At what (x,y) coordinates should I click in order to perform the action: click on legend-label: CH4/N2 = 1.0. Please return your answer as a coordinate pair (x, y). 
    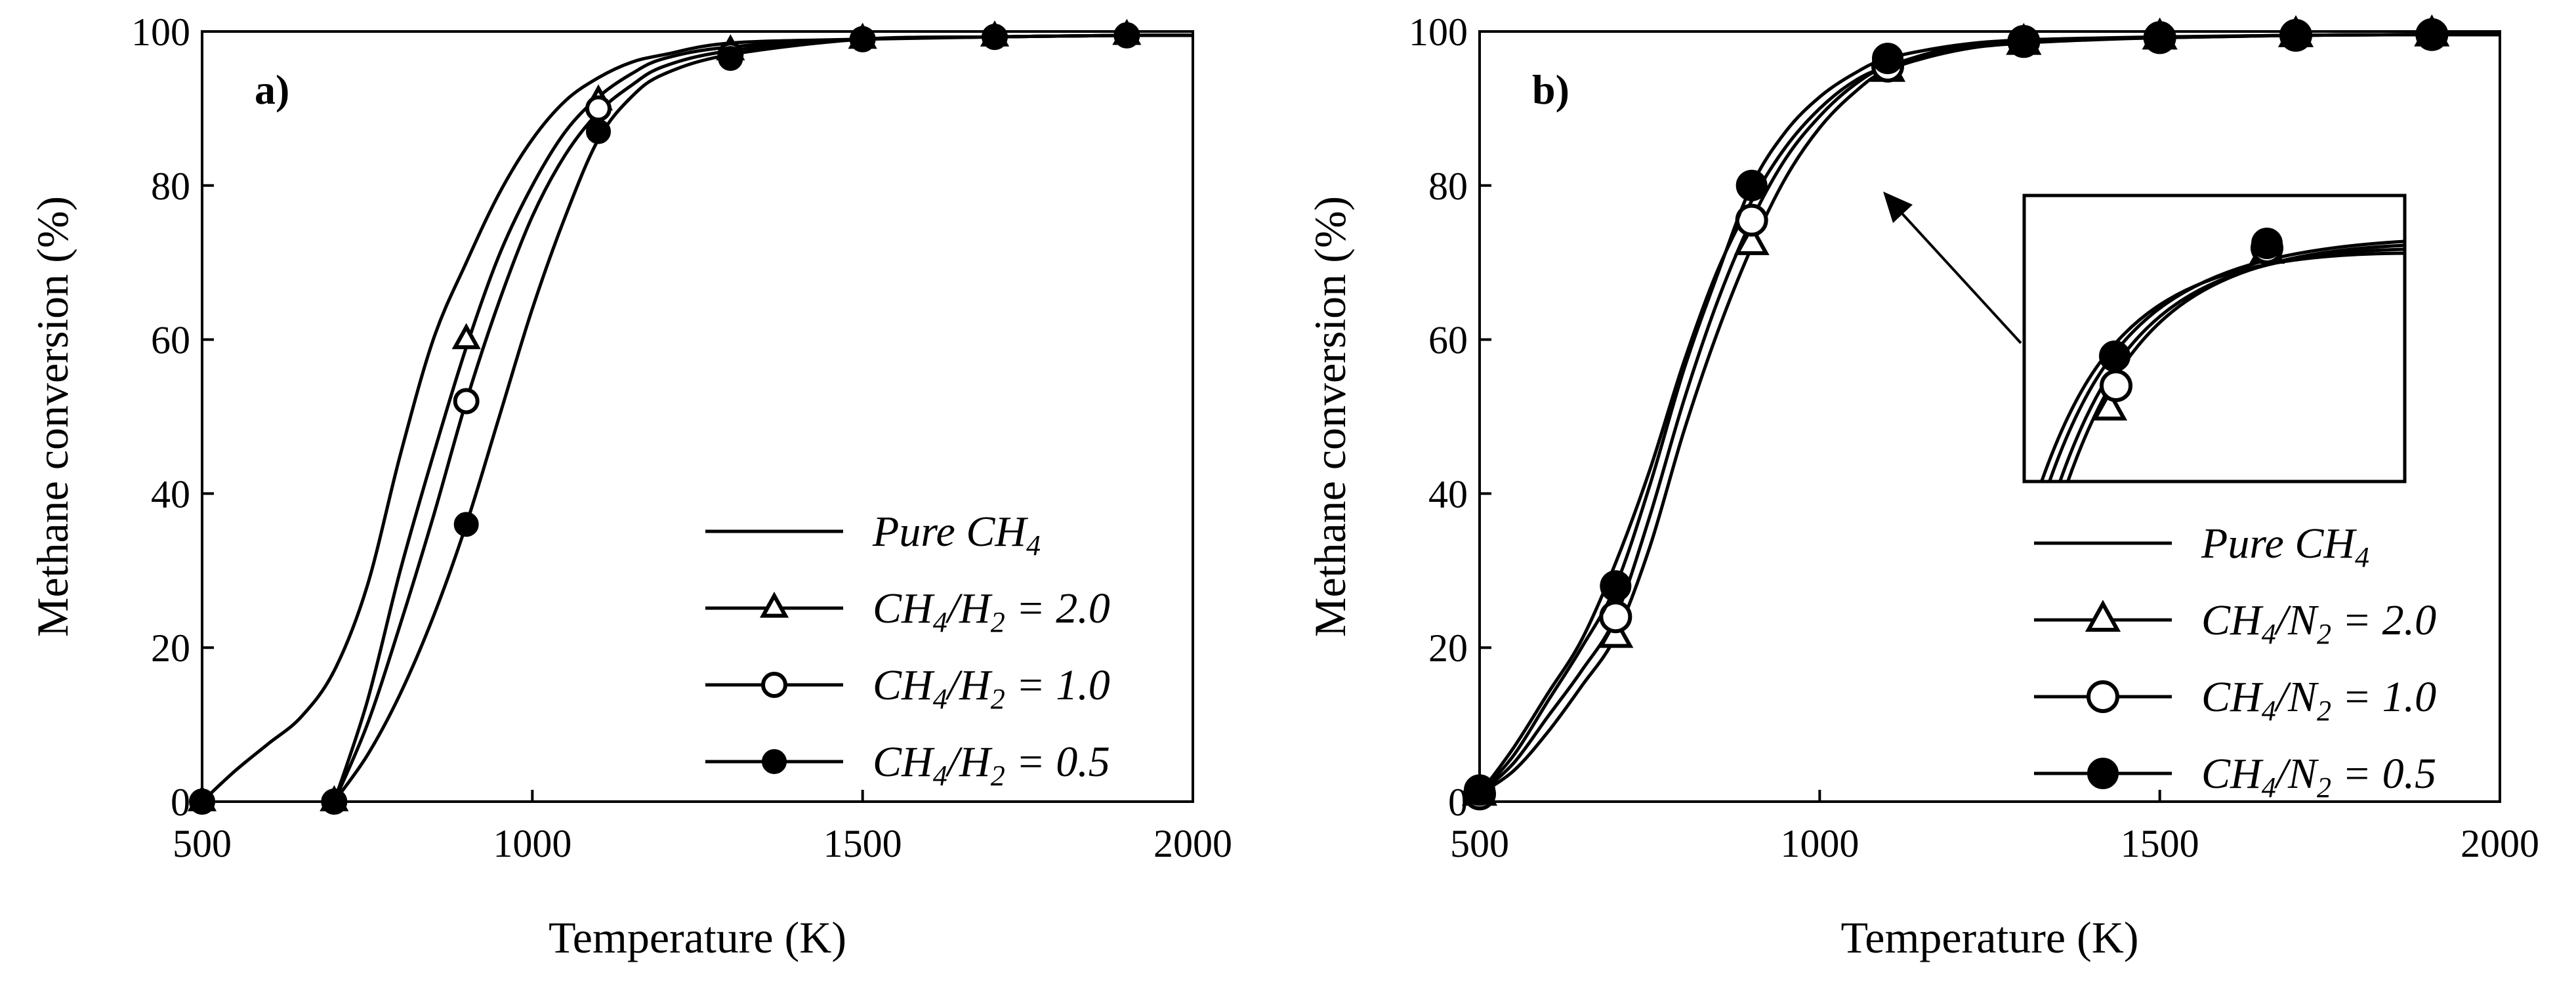
    Looking at the image, I should click on (2319, 700).